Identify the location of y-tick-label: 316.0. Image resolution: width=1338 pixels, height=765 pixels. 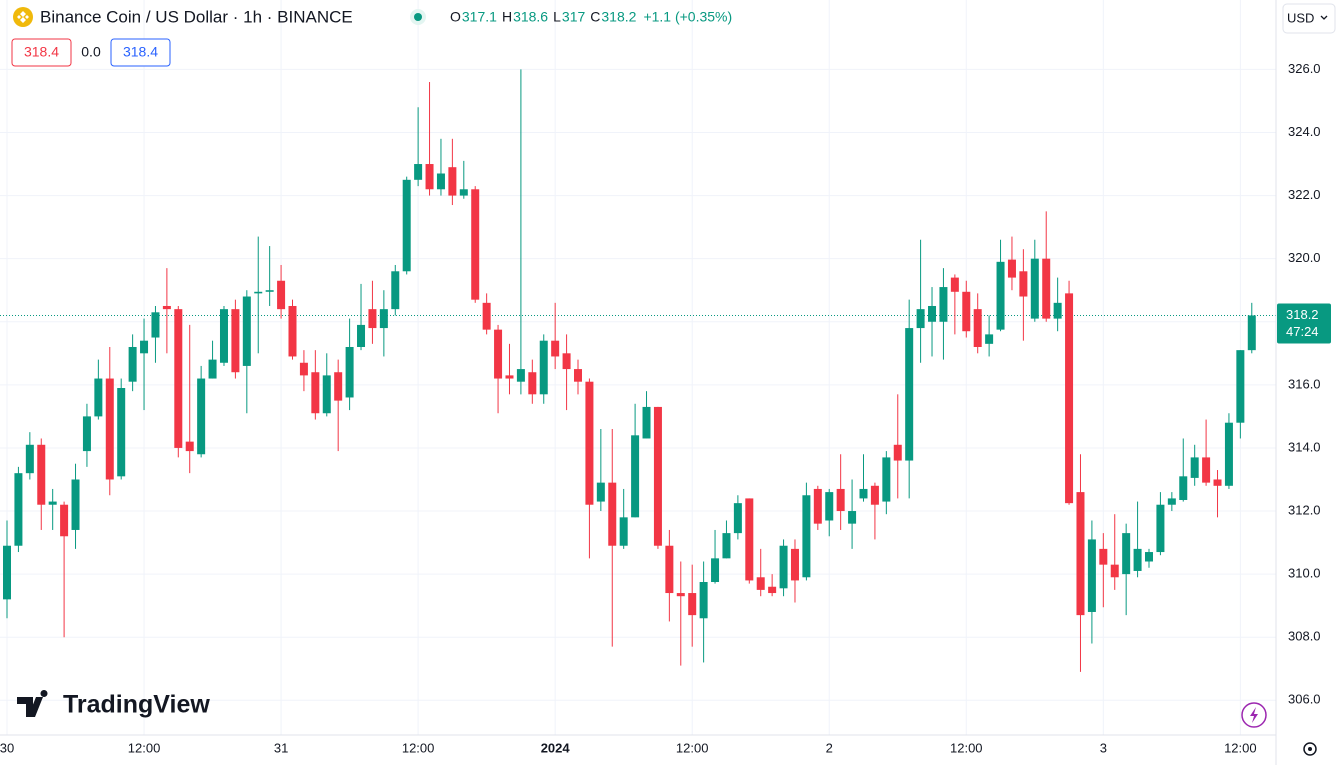
(1304, 383).